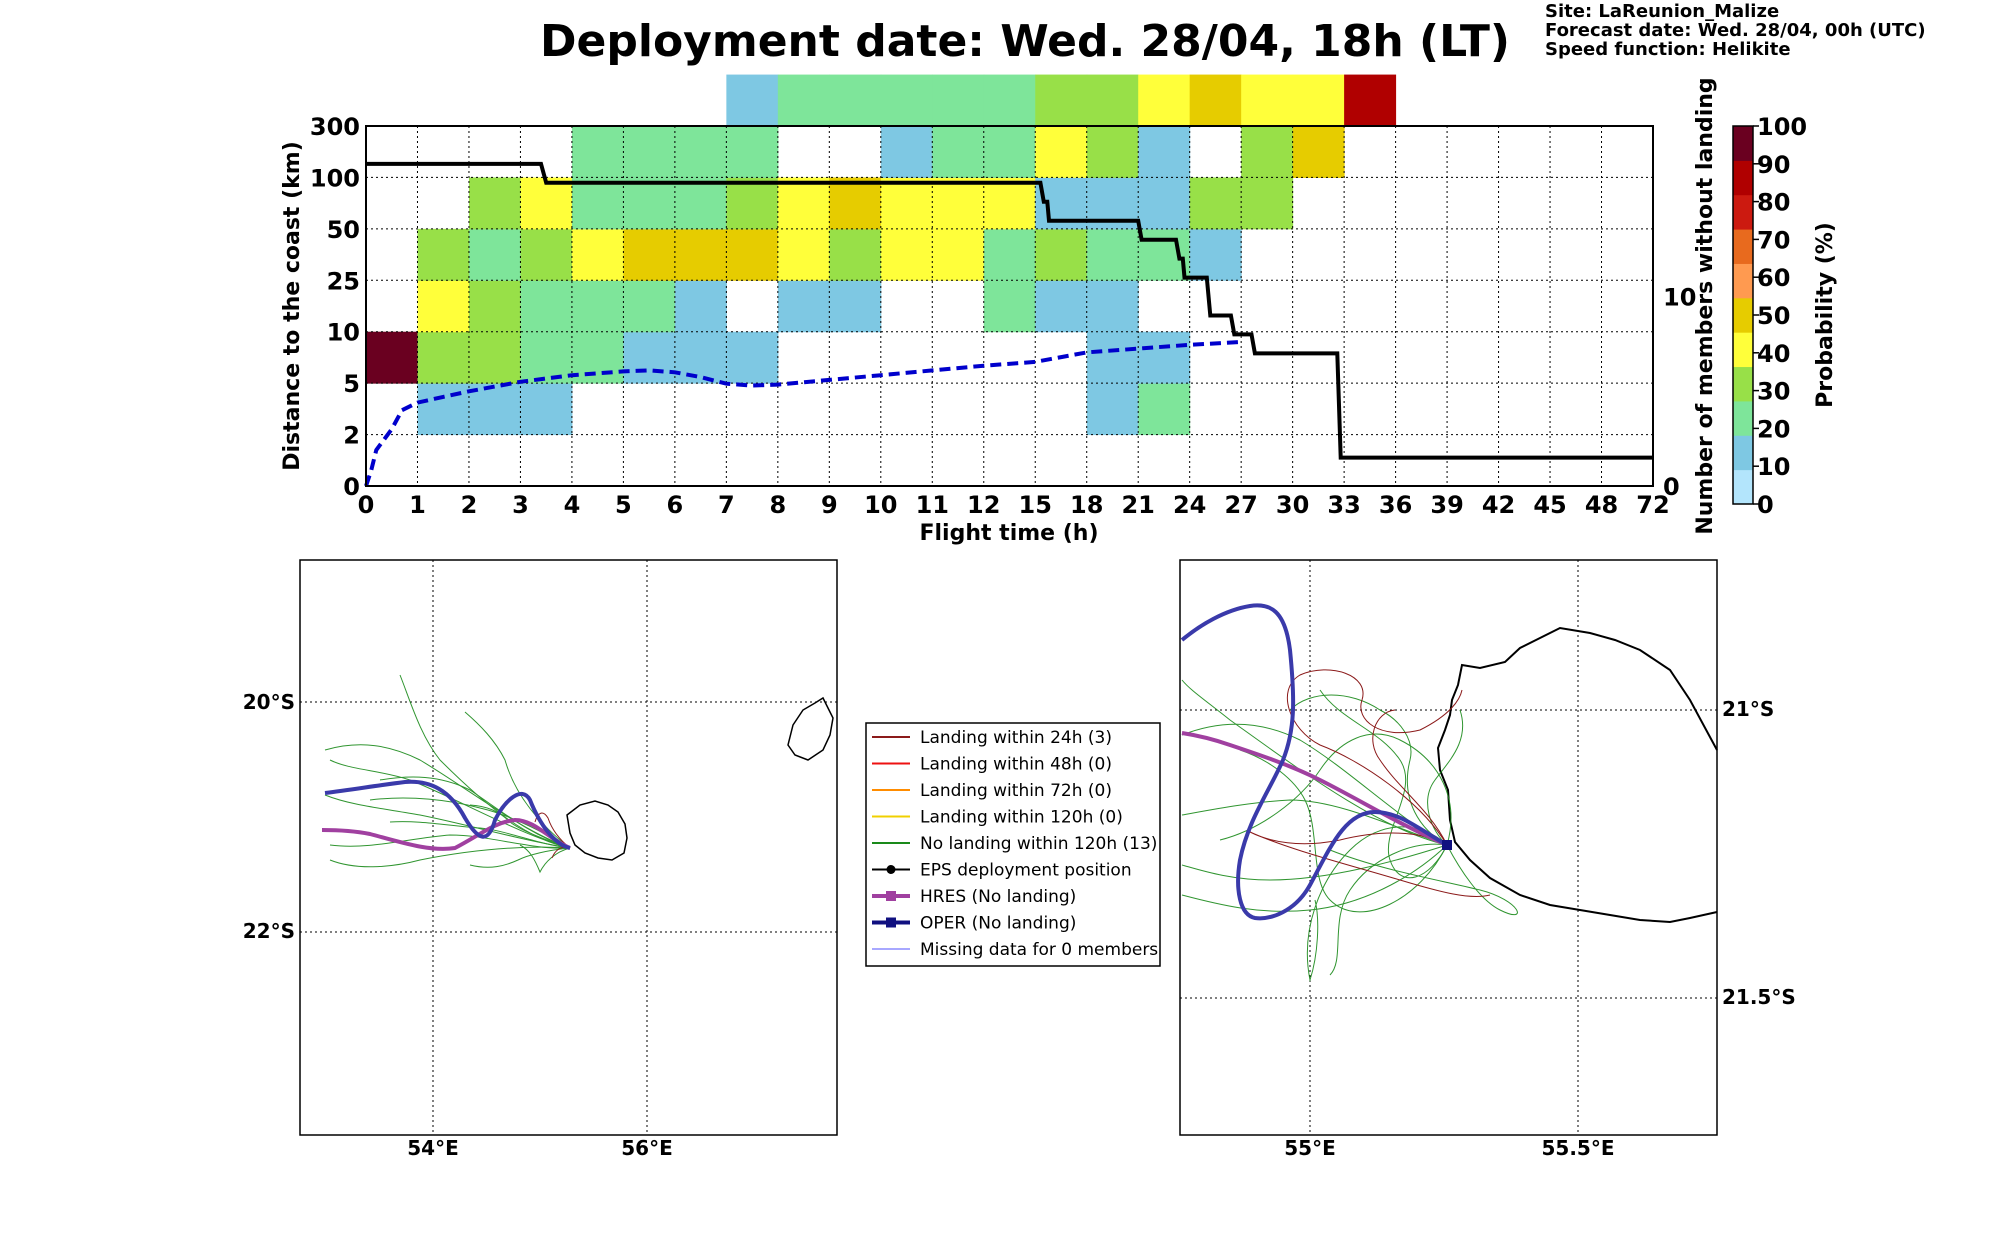 Image resolution: width=2000 pixels, height=1250 pixels. Describe the element at coordinates (1773, 429) in the screenshot. I see `colorbar-tick-label: 20` at that location.